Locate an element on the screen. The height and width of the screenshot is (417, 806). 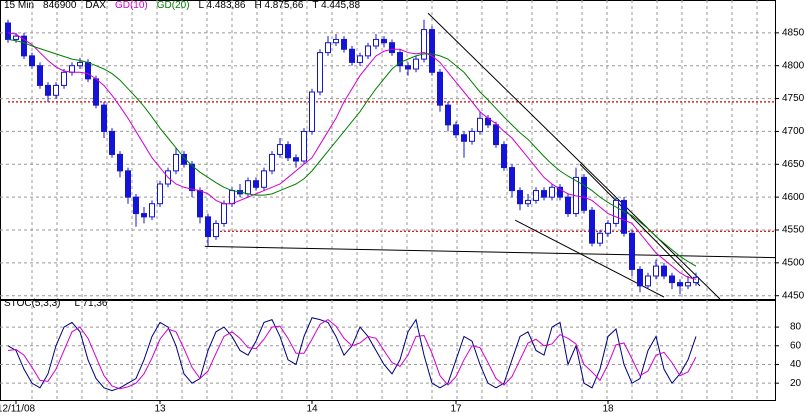
series-line is located at coordinates (352, 354).